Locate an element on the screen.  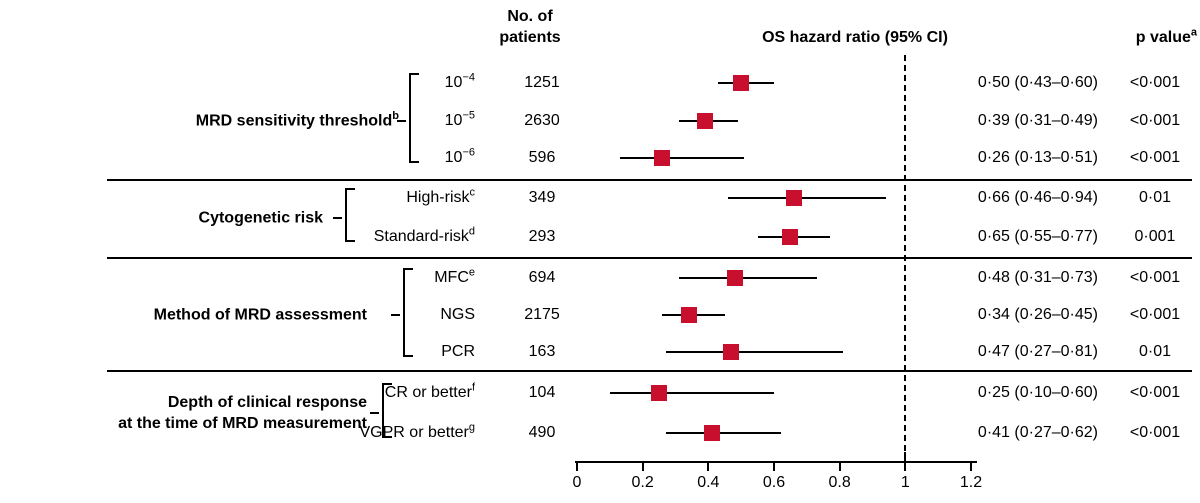
subgroup-label: NGS is located at coordinates (385, 315).